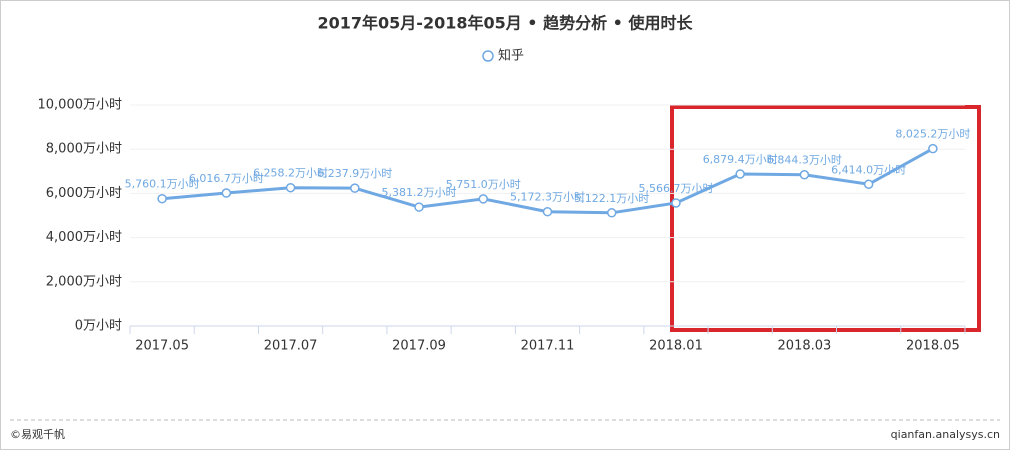  Describe the element at coordinates (84, 237) in the screenshot. I see `y-tick-label: 4,000万小时` at that location.